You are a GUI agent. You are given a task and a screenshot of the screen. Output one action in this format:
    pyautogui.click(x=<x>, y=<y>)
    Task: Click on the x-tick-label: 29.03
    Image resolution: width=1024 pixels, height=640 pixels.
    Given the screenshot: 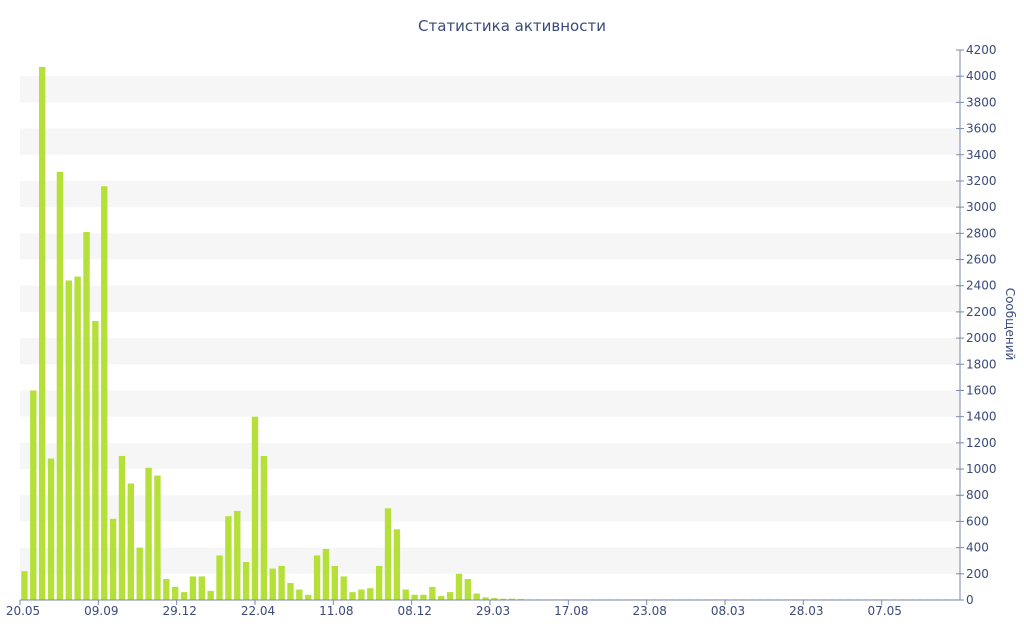 What is the action you would take?
    pyautogui.click(x=493, y=611)
    